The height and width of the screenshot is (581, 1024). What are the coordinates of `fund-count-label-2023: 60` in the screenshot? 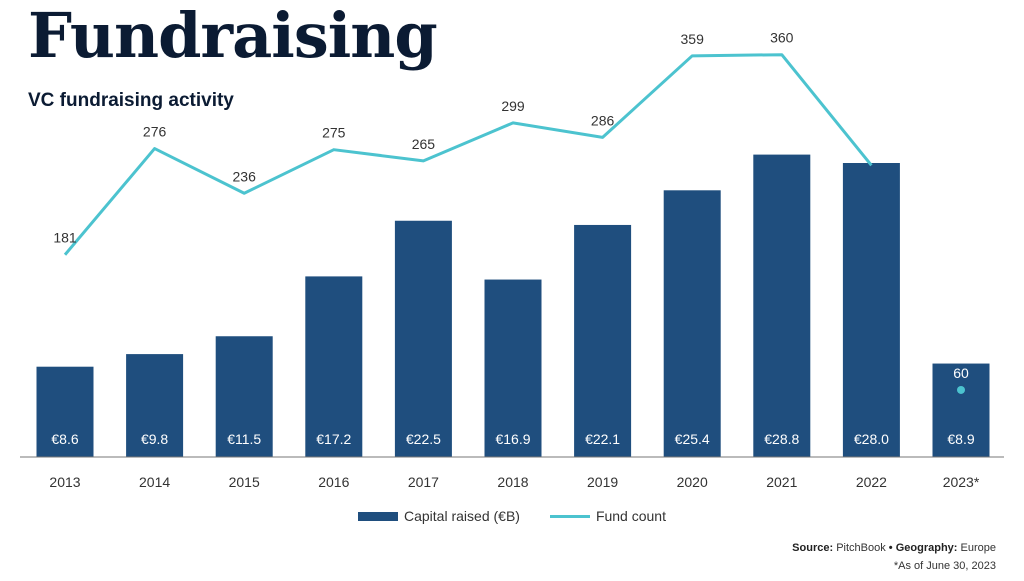 It's located at (961, 373).